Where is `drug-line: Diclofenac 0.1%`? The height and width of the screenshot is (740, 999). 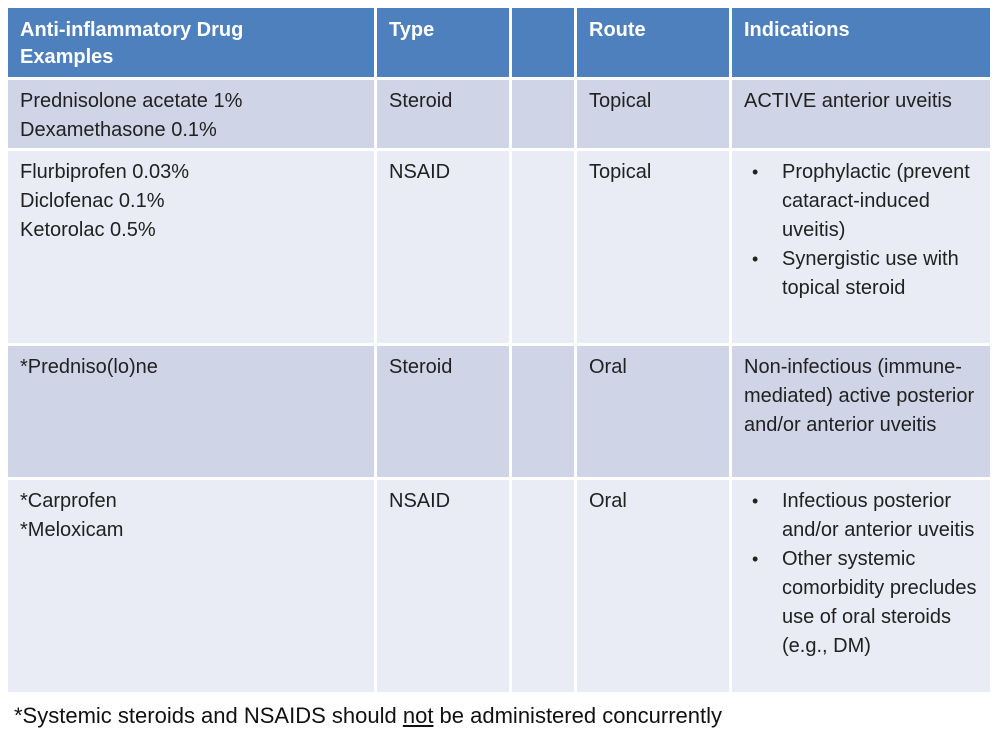
drug-line: Diclofenac 0.1% is located at coordinates (92, 201).